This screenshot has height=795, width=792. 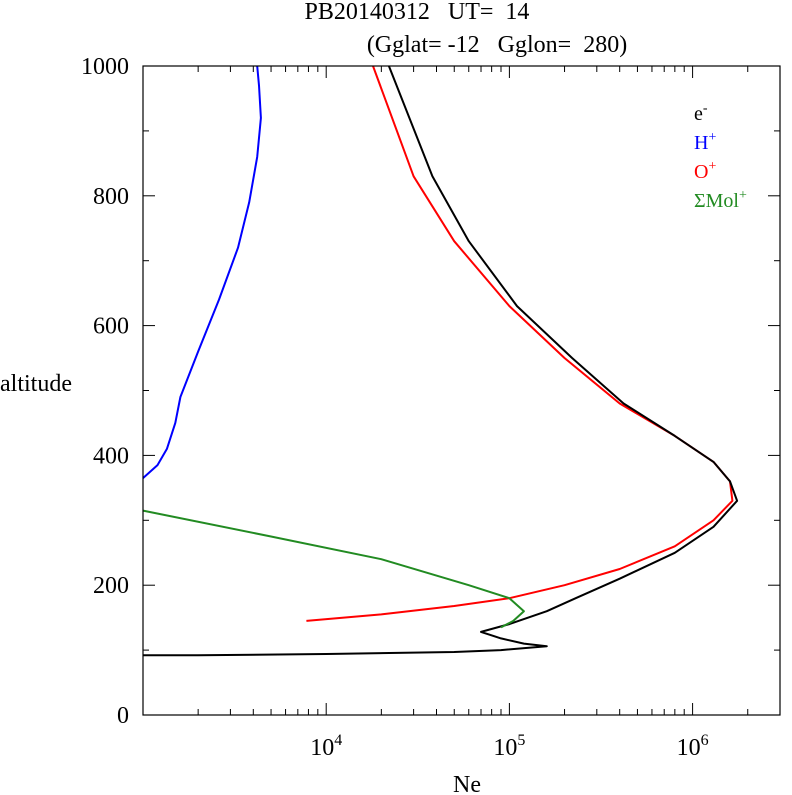 I want to click on y-tick-label: 0, so click(x=123, y=716).